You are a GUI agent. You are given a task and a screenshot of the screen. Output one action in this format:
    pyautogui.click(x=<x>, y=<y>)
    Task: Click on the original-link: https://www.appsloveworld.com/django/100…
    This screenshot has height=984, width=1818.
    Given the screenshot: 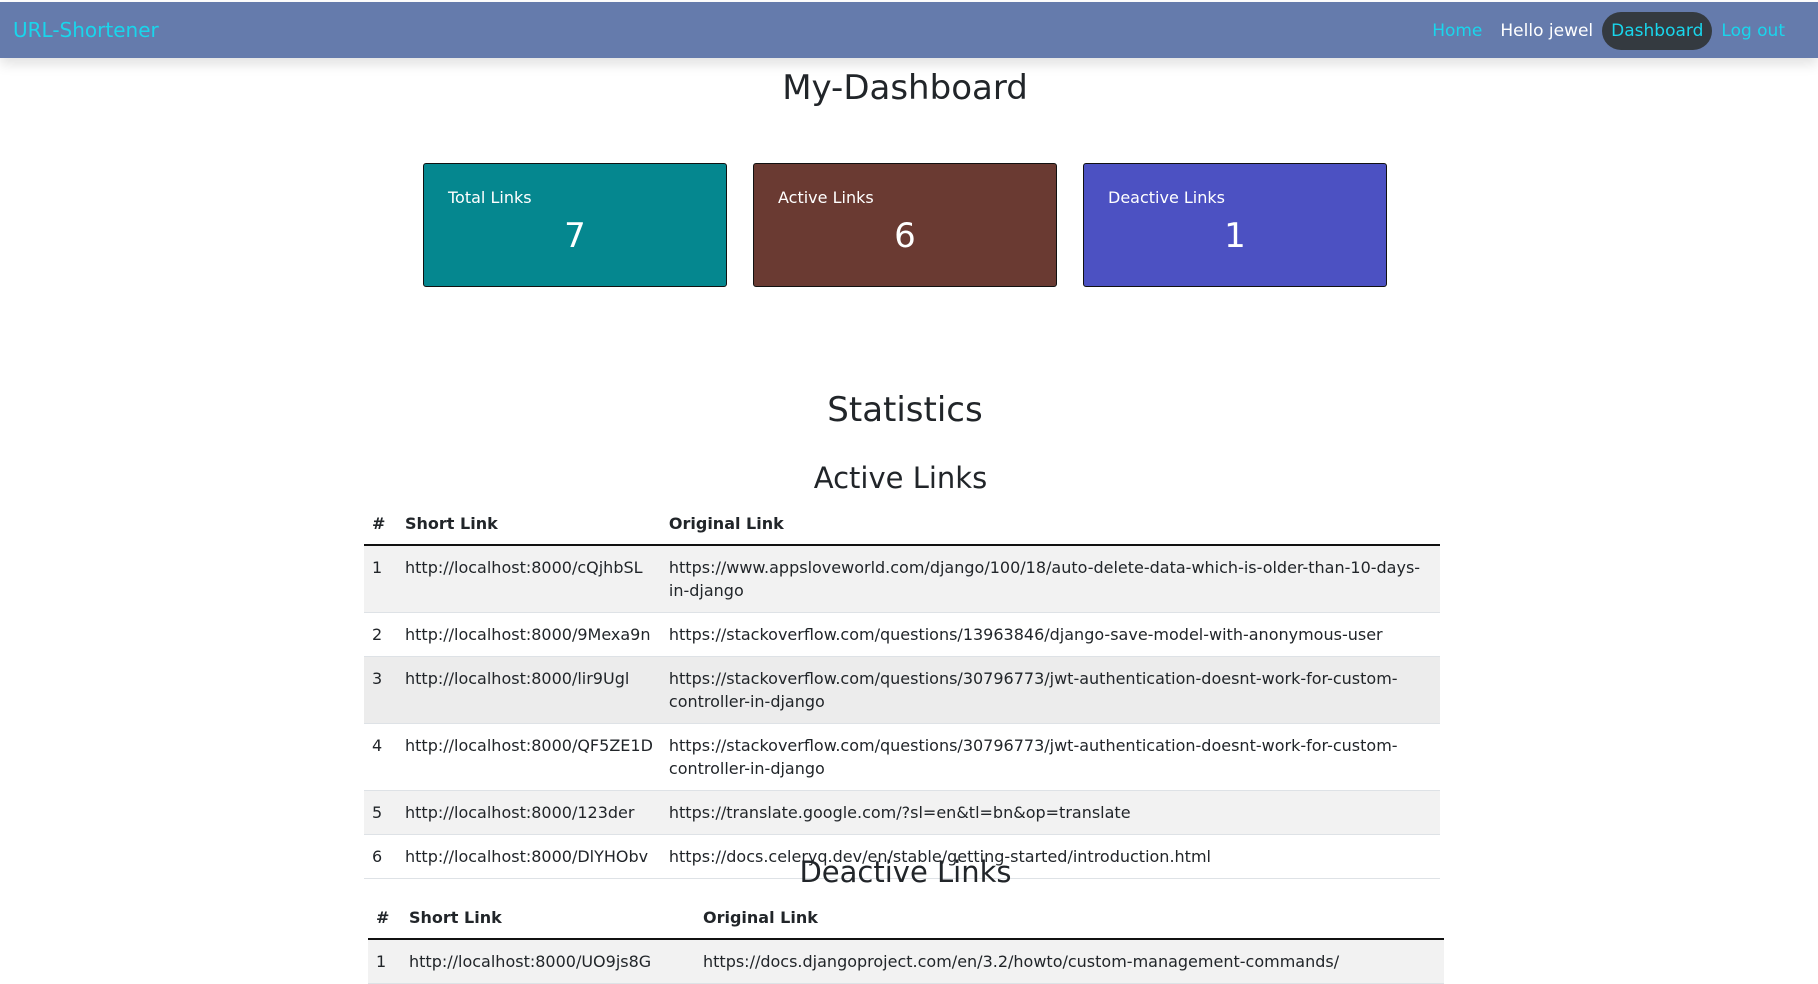 What is the action you would take?
    pyautogui.click(x=1050, y=579)
    